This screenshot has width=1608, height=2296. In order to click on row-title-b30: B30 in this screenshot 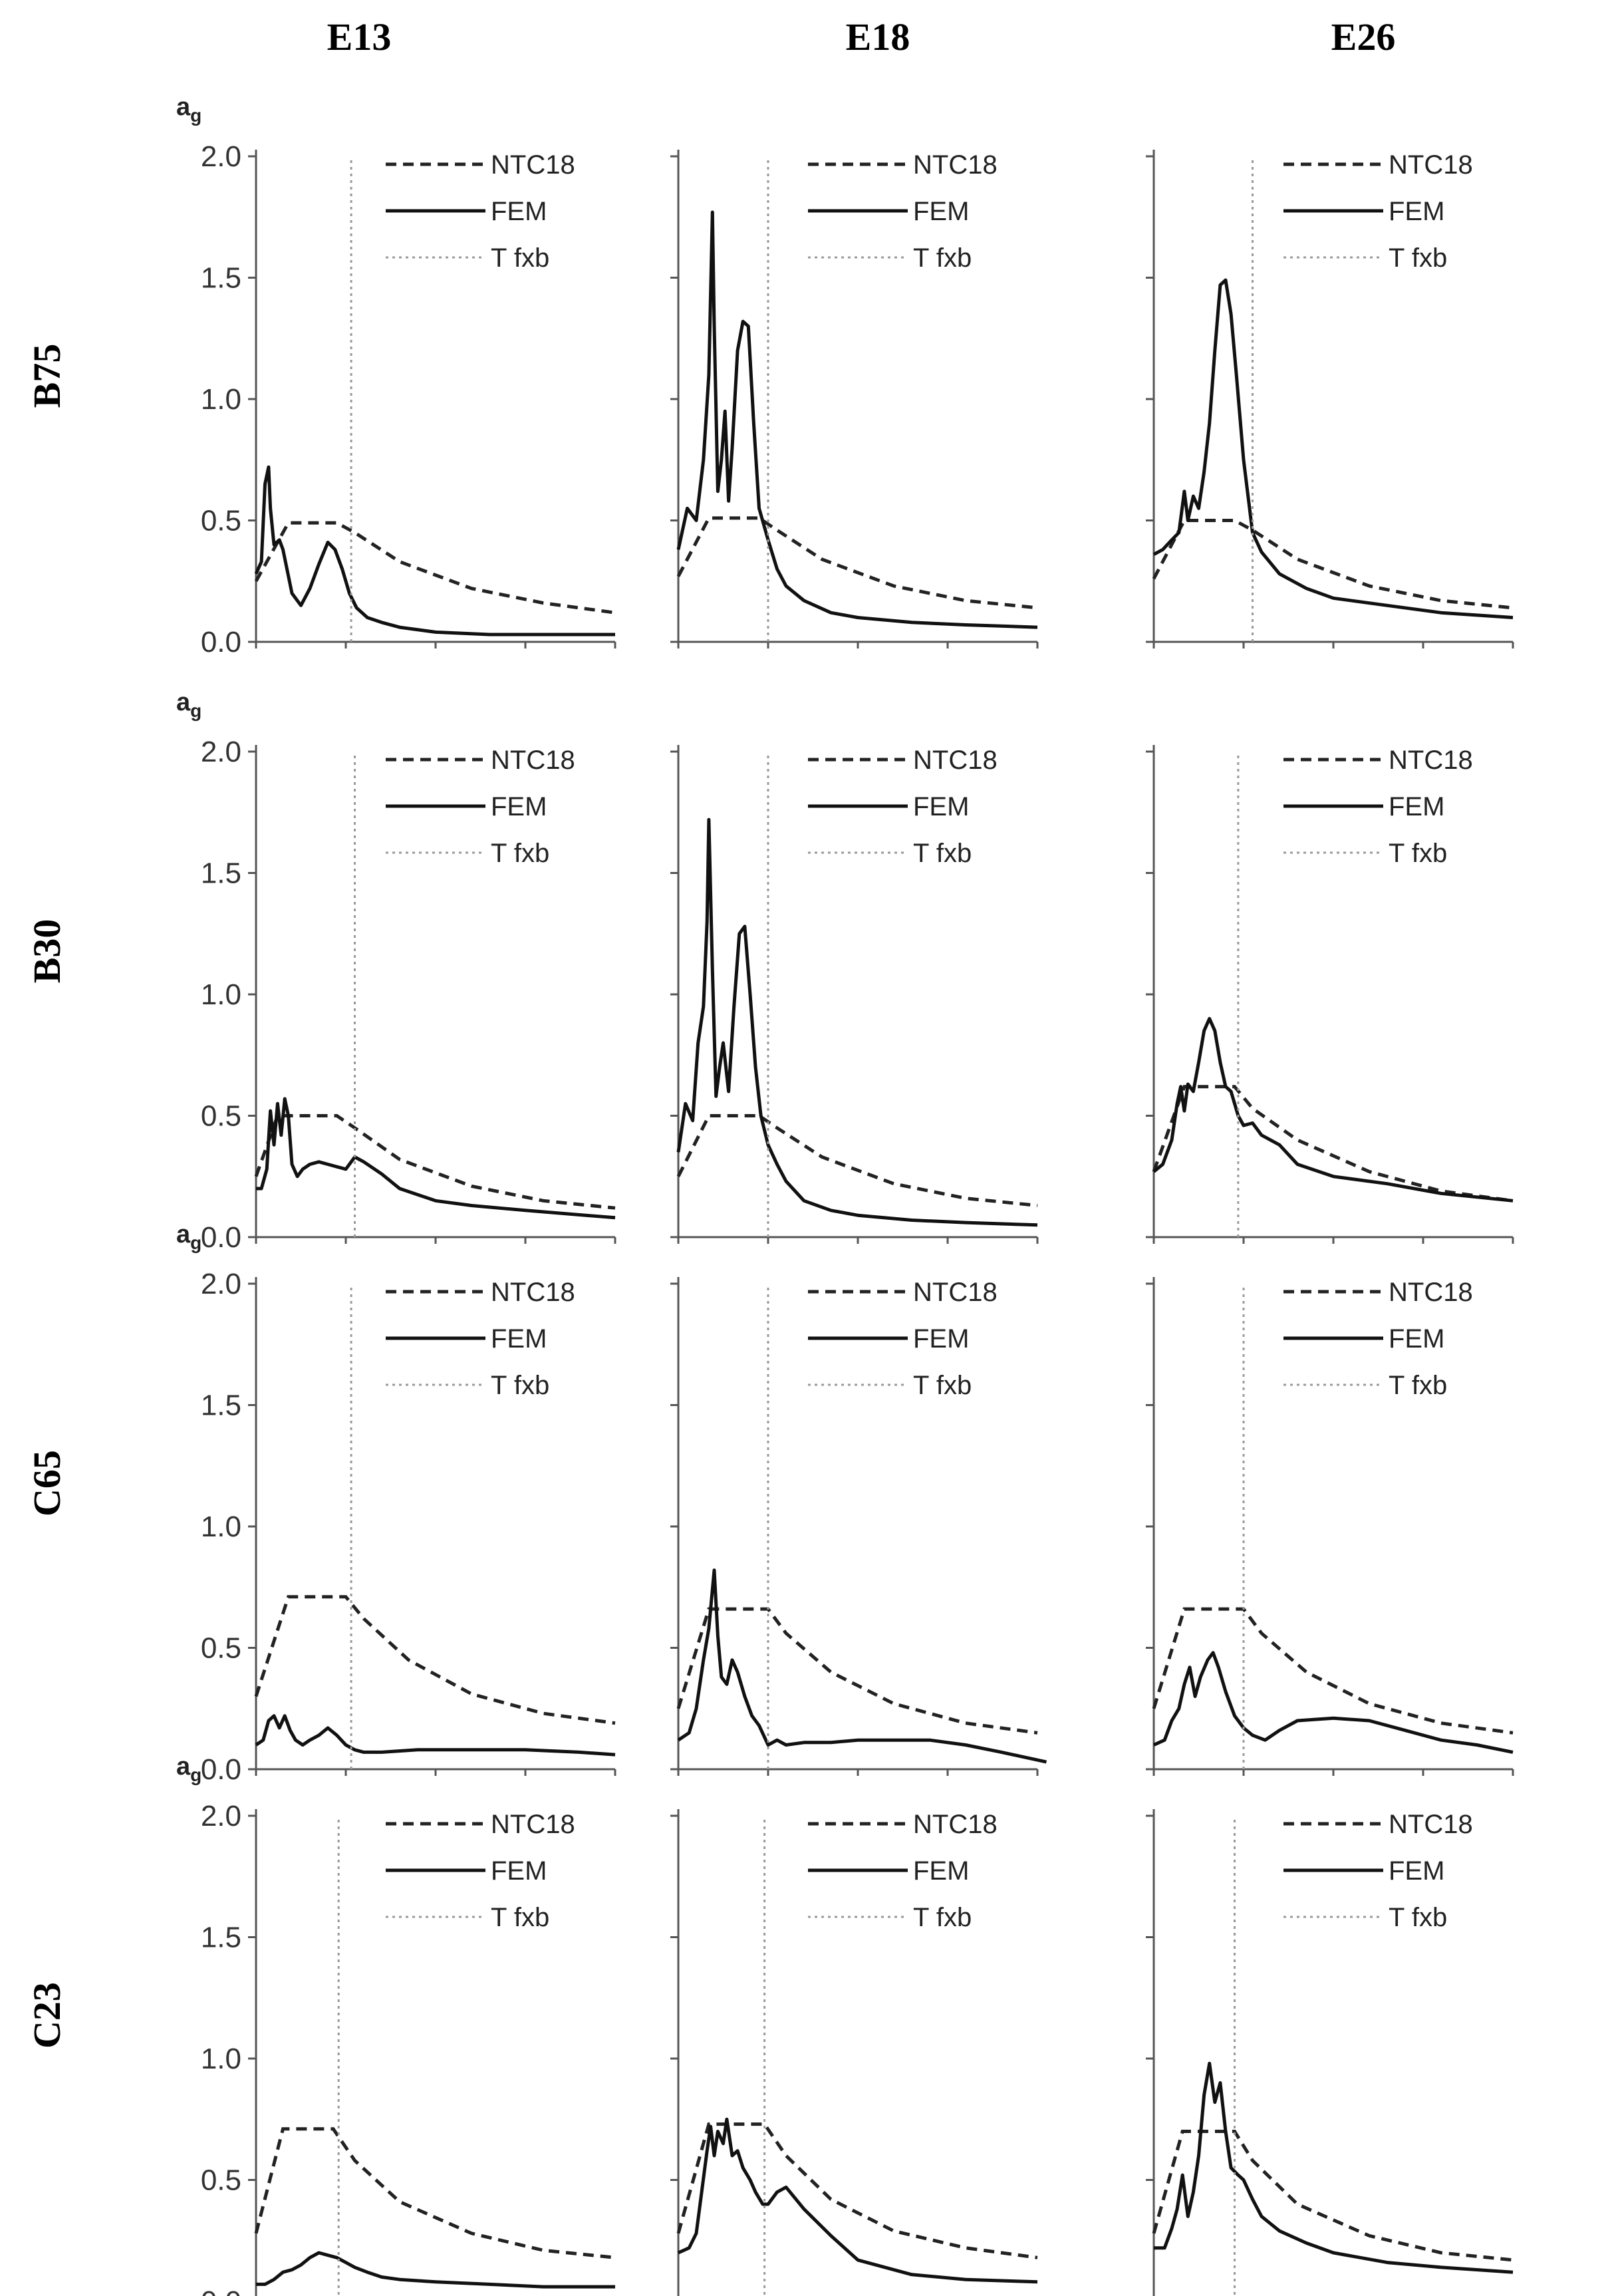, I will do `click(46, 951)`.